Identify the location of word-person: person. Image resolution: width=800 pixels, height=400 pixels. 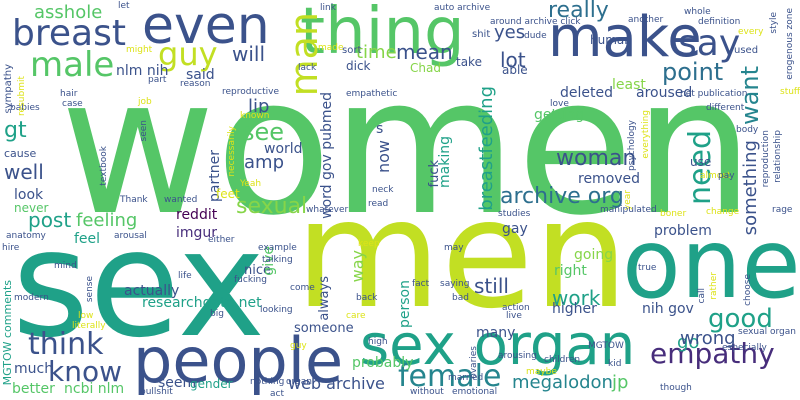
(405, 304).